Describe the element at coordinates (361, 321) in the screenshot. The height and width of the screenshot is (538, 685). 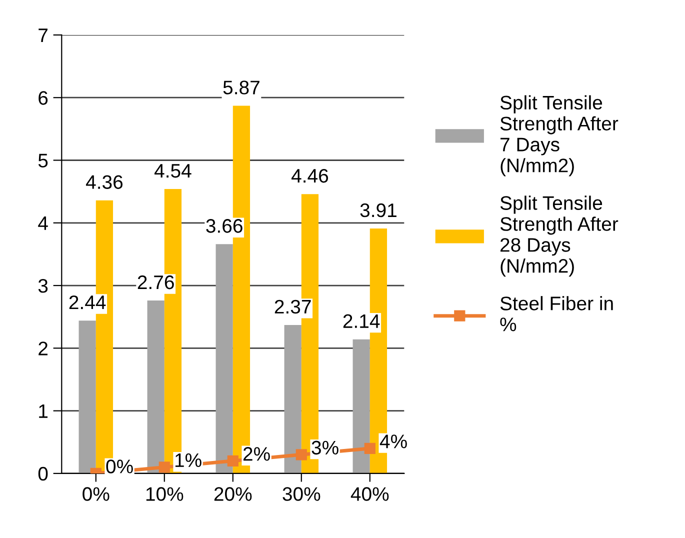
I see `data-label: 2.14` at that location.